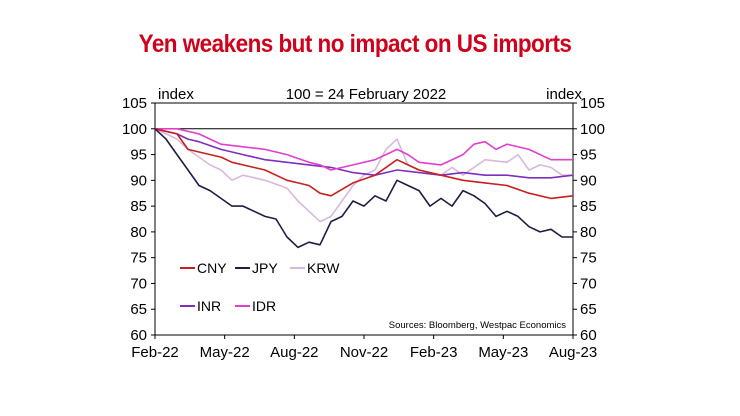 Image resolution: width=740 pixels, height=416 pixels. What do you see at coordinates (138, 309) in the screenshot?
I see `y-tick-label-left: 65` at bounding box center [138, 309].